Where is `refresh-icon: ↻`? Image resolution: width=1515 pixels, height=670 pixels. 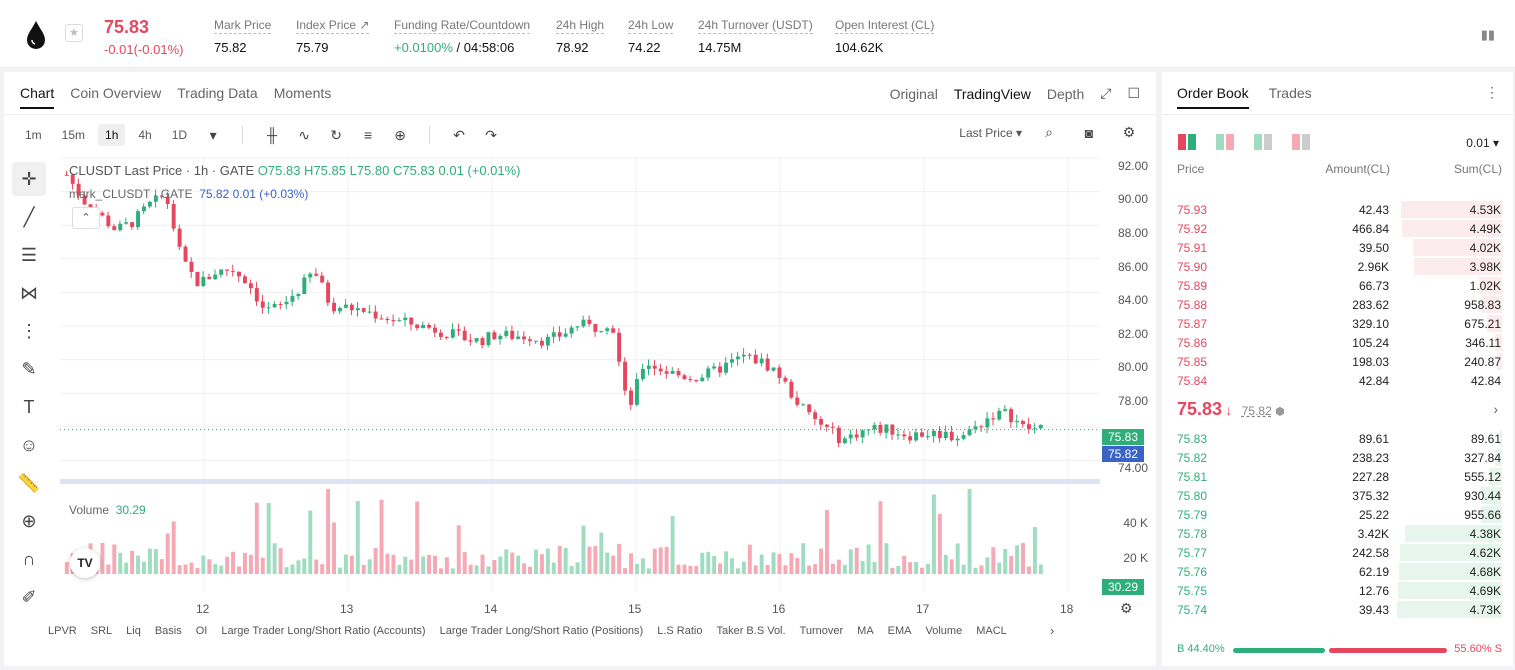
refresh-icon: ↻ is located at coordinates (336, 134).